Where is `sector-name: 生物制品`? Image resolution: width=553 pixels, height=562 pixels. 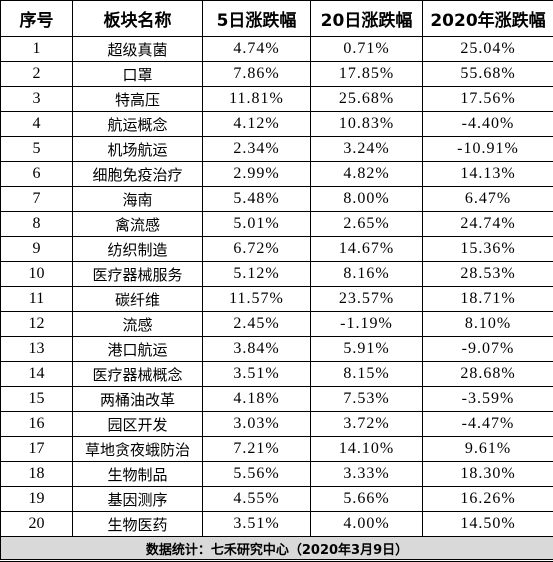 sector-name: 生物制品 is located at coordinates (137, 474).